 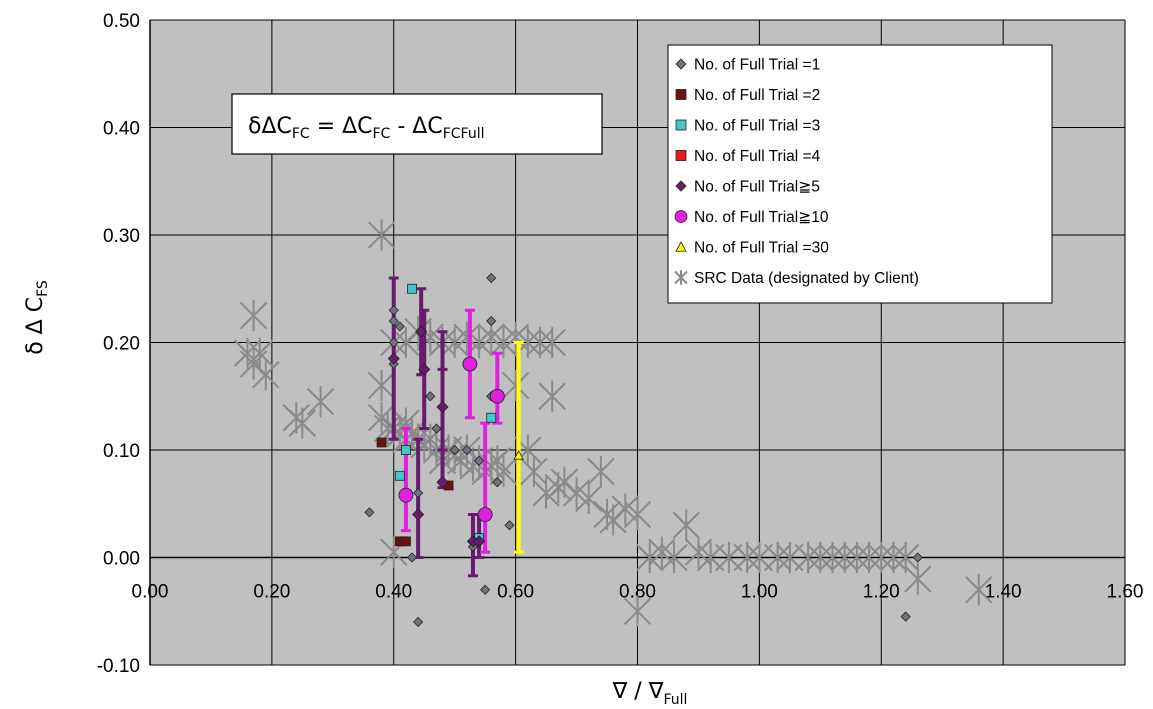 I want to click on x-tick-label: 0.60, so click(x=515, y=592).